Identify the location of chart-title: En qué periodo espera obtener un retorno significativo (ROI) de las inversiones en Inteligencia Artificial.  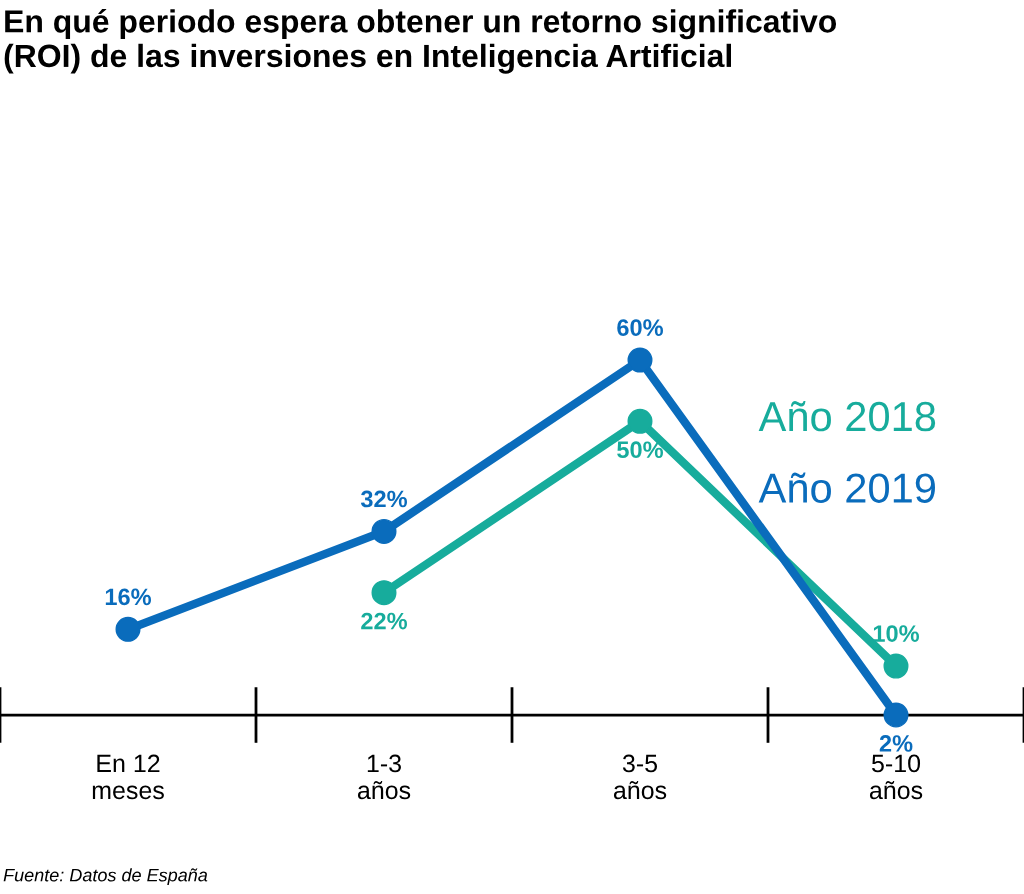
(420, 41).